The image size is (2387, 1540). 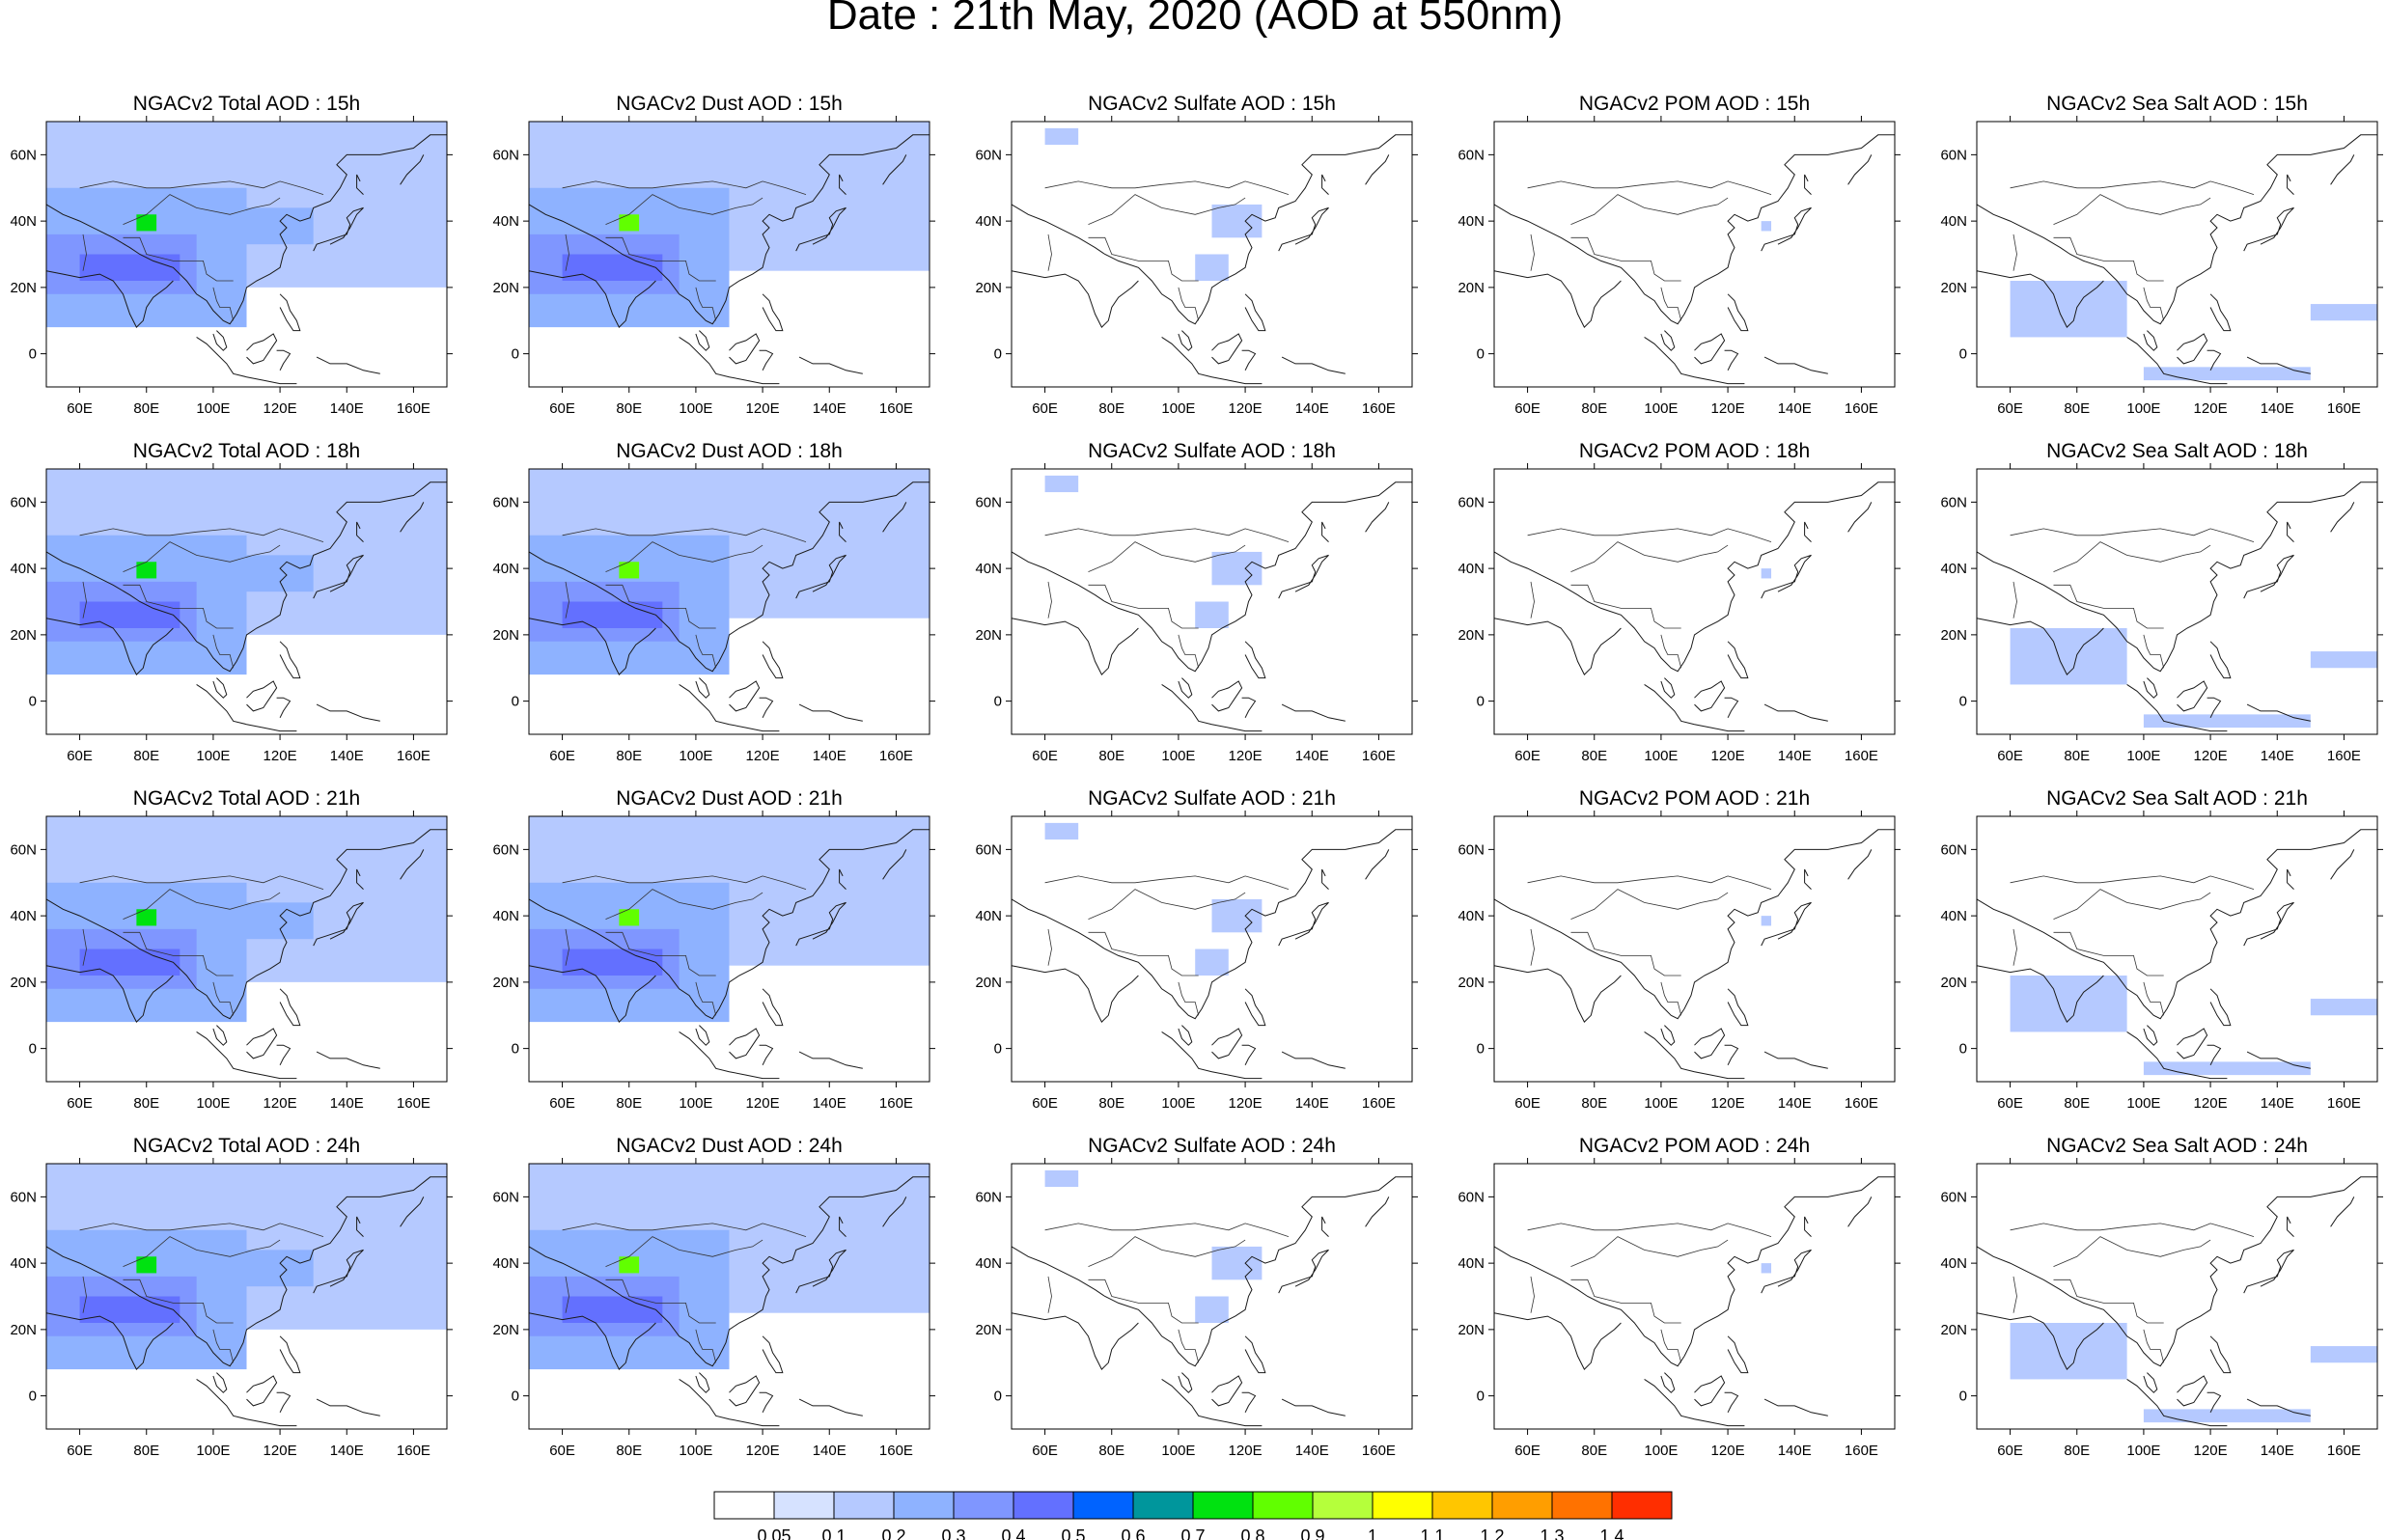 I want to click on figure-title: Date : 21th May, 2020 (AOD at 550nm), so click(x=1195, y=19).